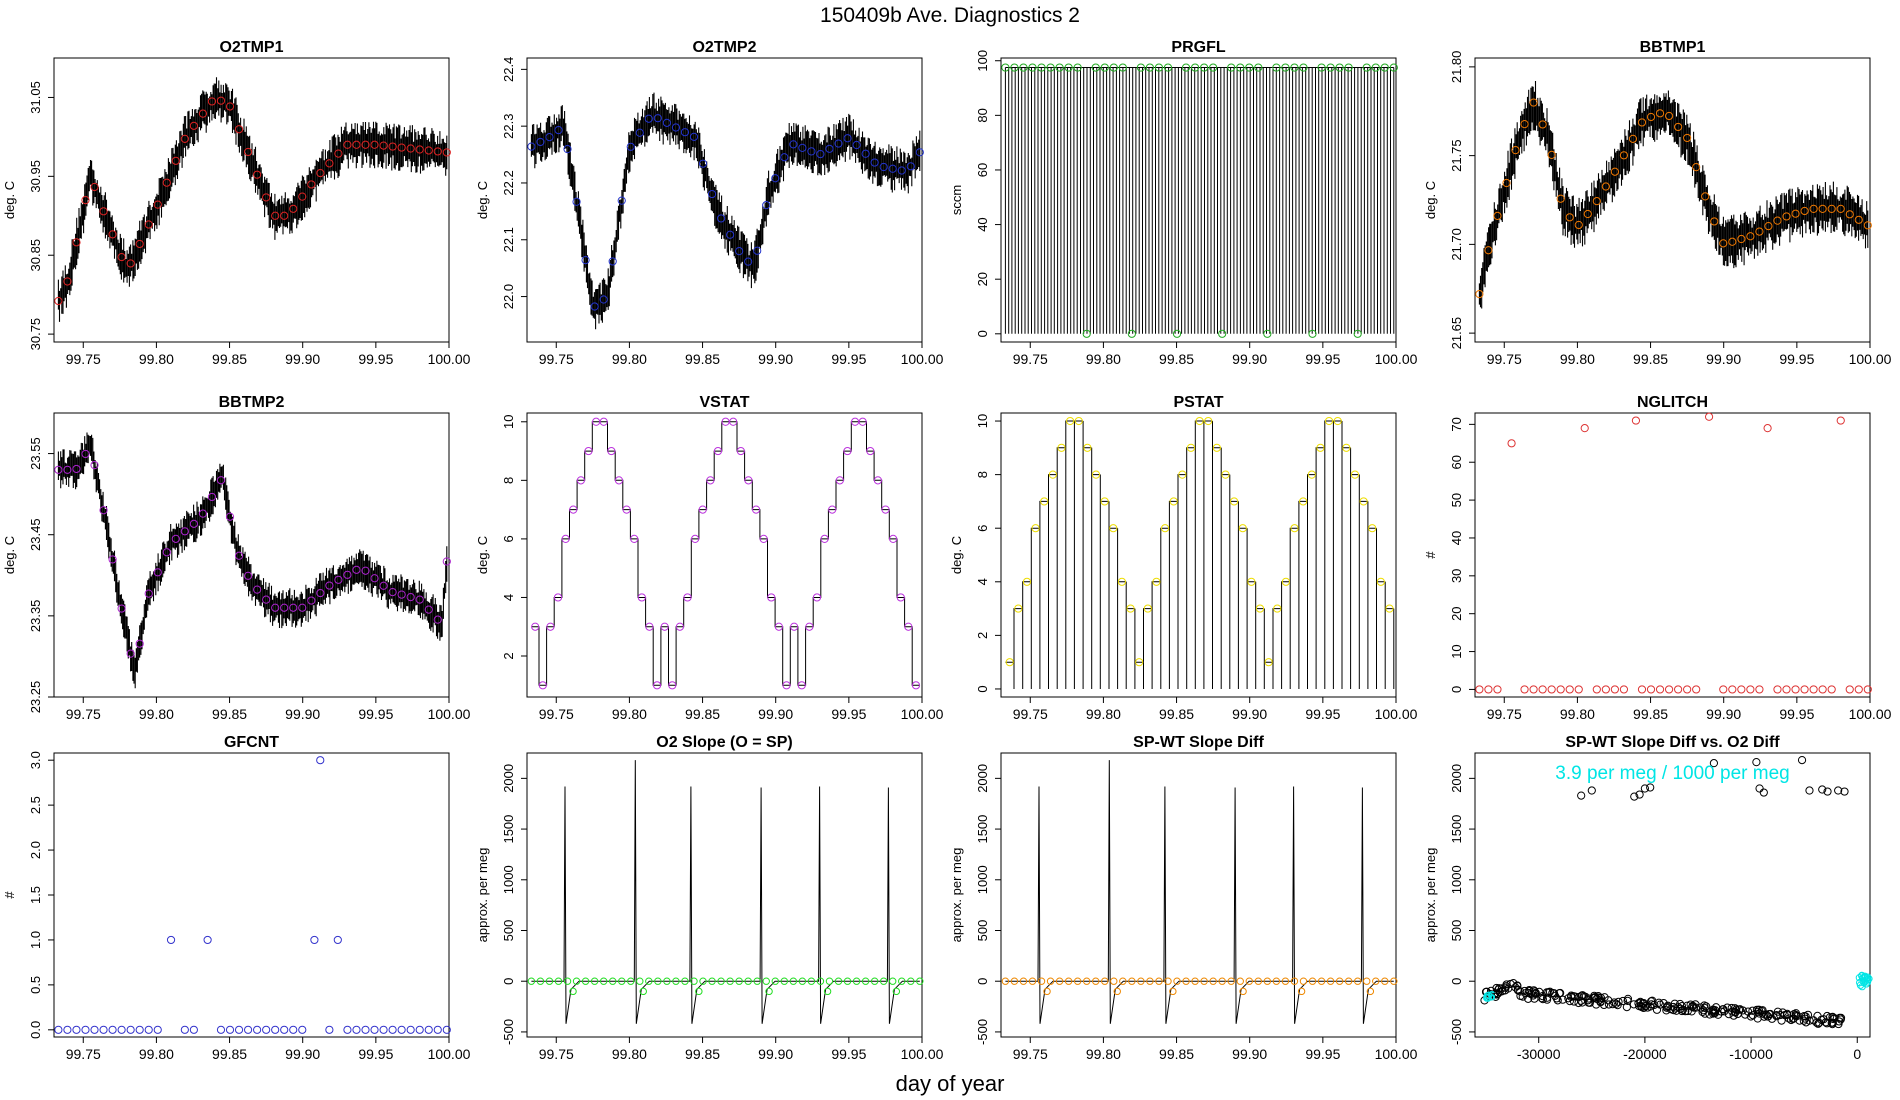  I want to click on cyan-label: 6, so click(1492, 995).